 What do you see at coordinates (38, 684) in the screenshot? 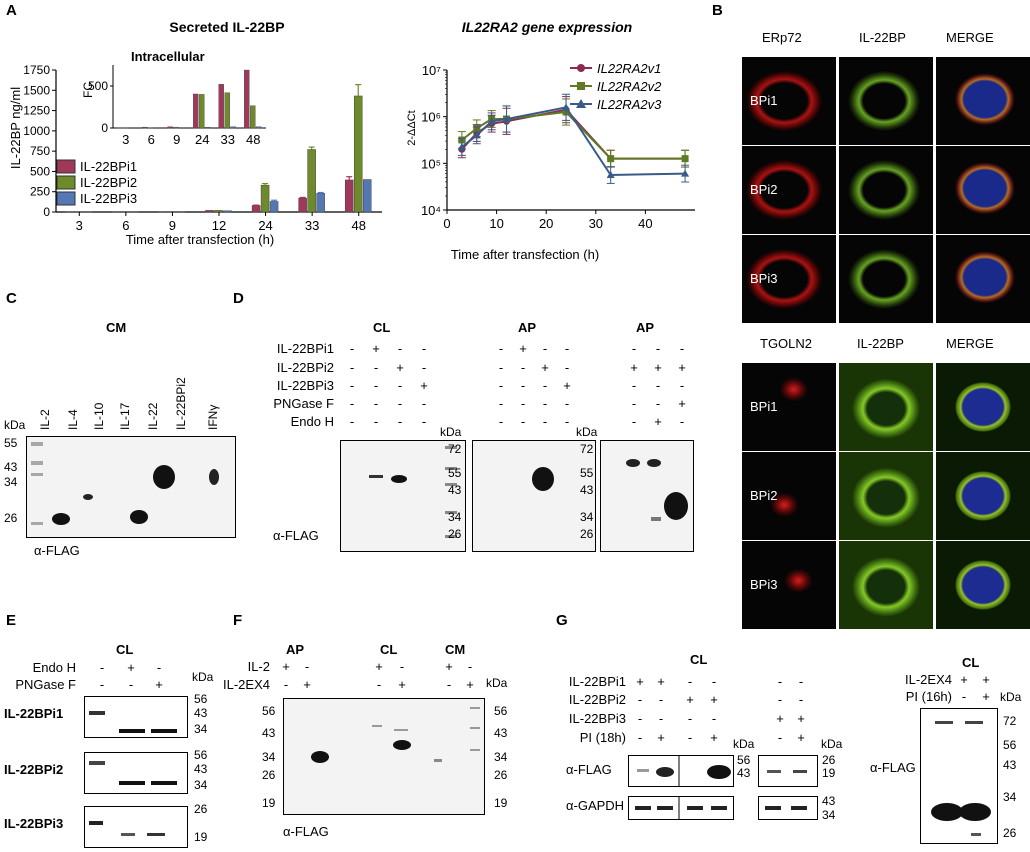
I see `e-row-label: PNGase F` at bounding box center [38, 684].